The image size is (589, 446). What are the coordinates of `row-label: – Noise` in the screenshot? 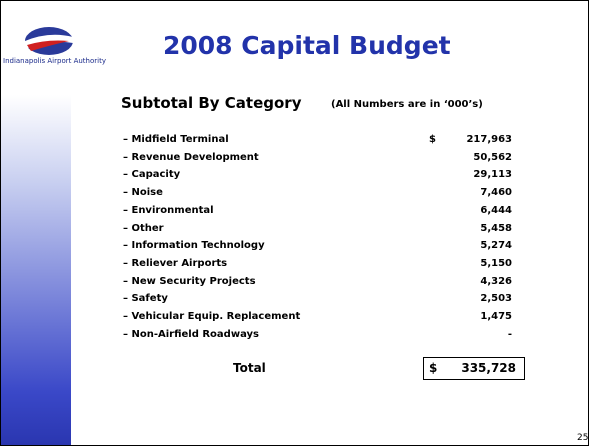 It's located at (143, 193).